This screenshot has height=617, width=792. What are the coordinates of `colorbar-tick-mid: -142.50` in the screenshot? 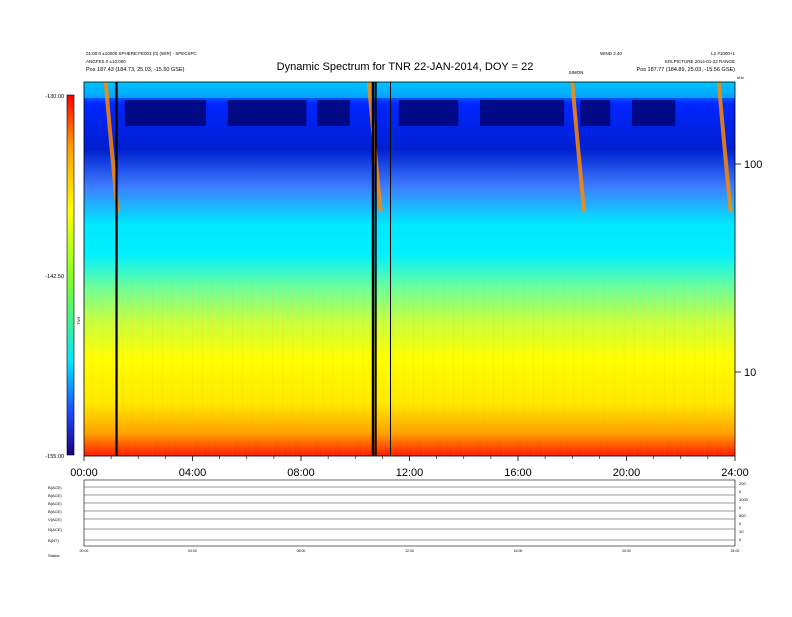 It's located at (54, 277).